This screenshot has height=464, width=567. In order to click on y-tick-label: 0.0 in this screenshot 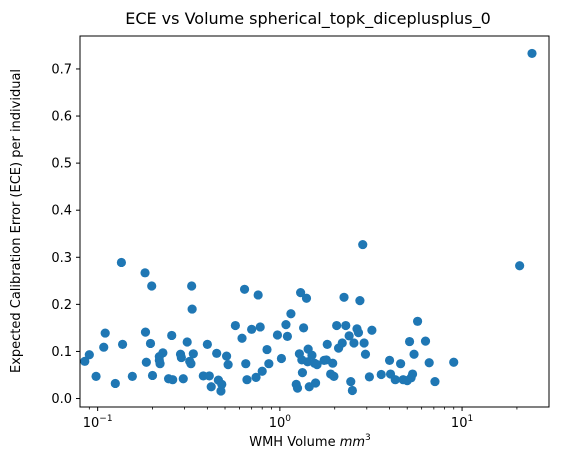, I will do `click(61, 399)`.